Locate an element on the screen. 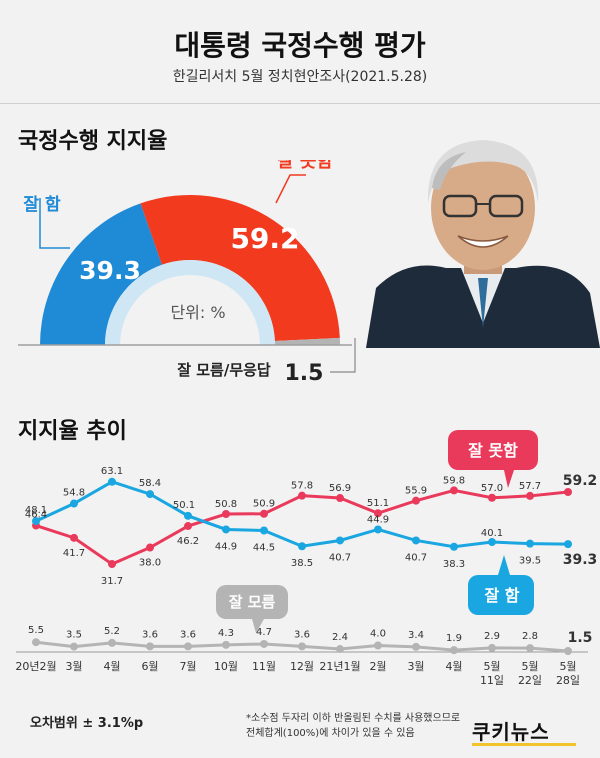 The width and height of the screenshot is (600, 758). x-tick-label-13: 5월 is located at coordinates (529, 666).